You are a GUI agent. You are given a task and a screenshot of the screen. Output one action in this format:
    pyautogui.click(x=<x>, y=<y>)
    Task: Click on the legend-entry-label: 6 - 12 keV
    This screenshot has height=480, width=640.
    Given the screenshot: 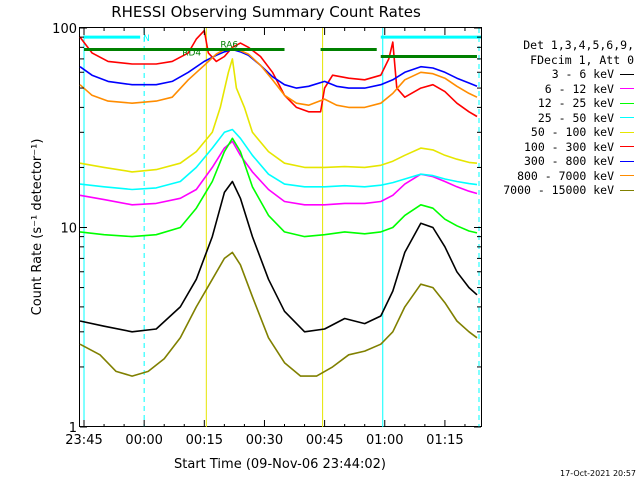 What is the action you would take?
    pyautogui.click(x=579, y=88)
    